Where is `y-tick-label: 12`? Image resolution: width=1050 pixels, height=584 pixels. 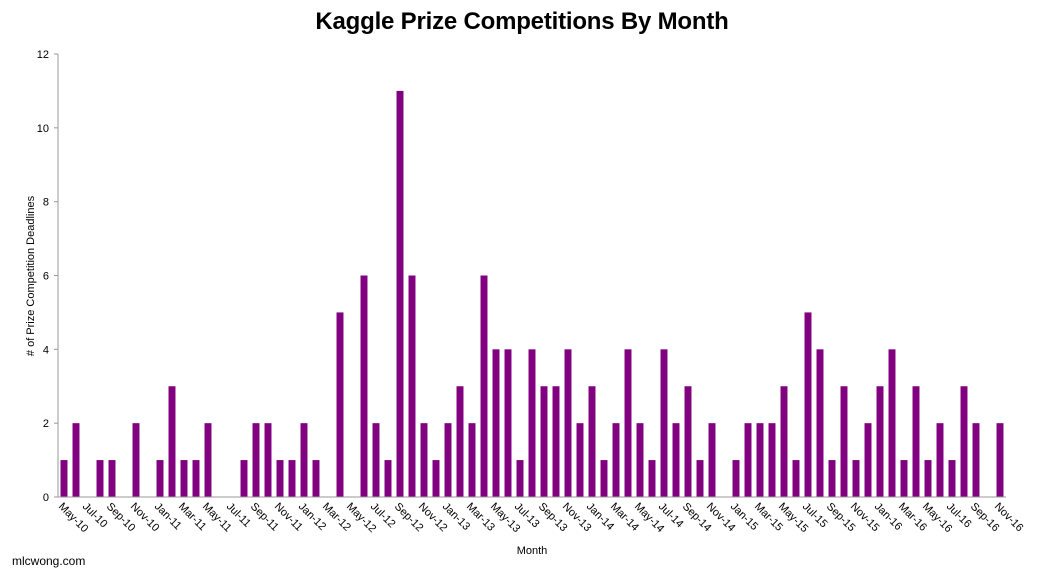
y-tick-label: 12 is located at coordinates (43, 55).